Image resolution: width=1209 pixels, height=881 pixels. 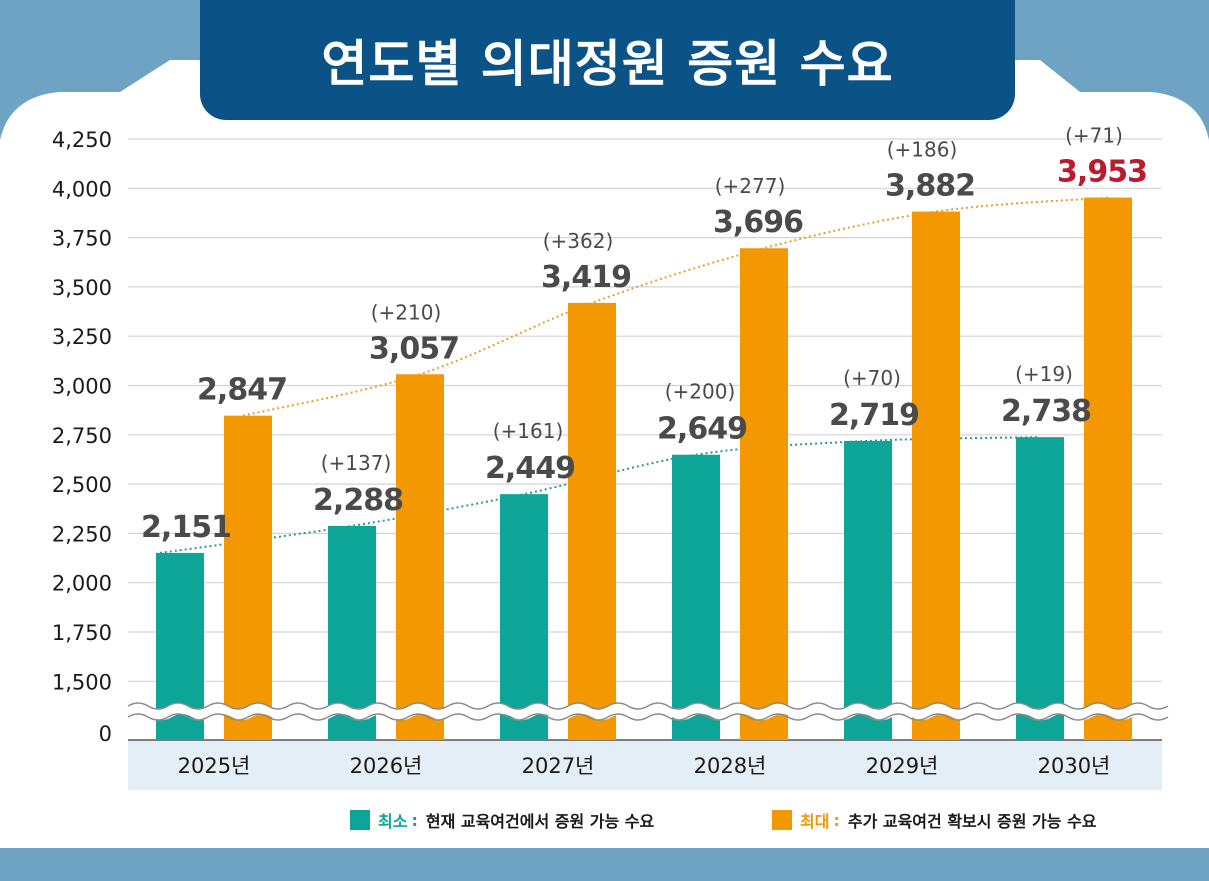 What do you see at coordinates (558, 766) in the screenshot?
I see `x-tick-label: 2027년` at bounding box center [558, 766].